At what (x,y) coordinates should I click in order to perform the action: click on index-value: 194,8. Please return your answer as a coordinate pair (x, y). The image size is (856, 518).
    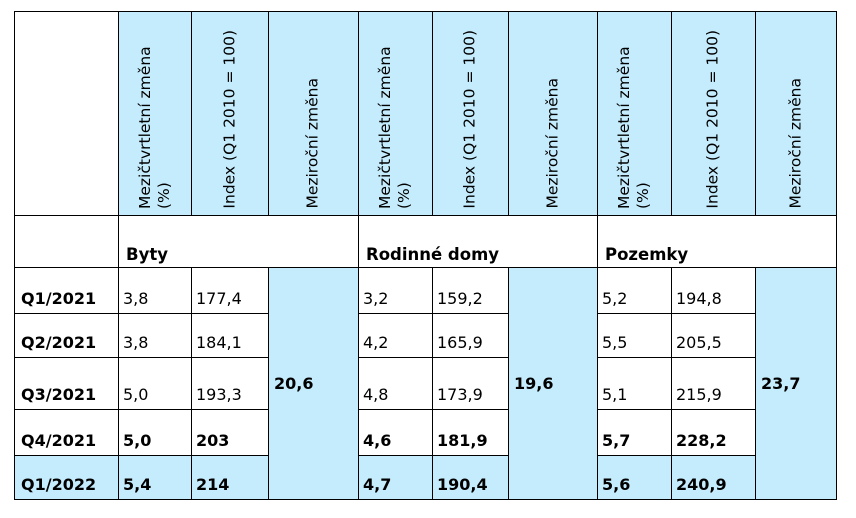
    Looking at the image, I should click on (699, 298).